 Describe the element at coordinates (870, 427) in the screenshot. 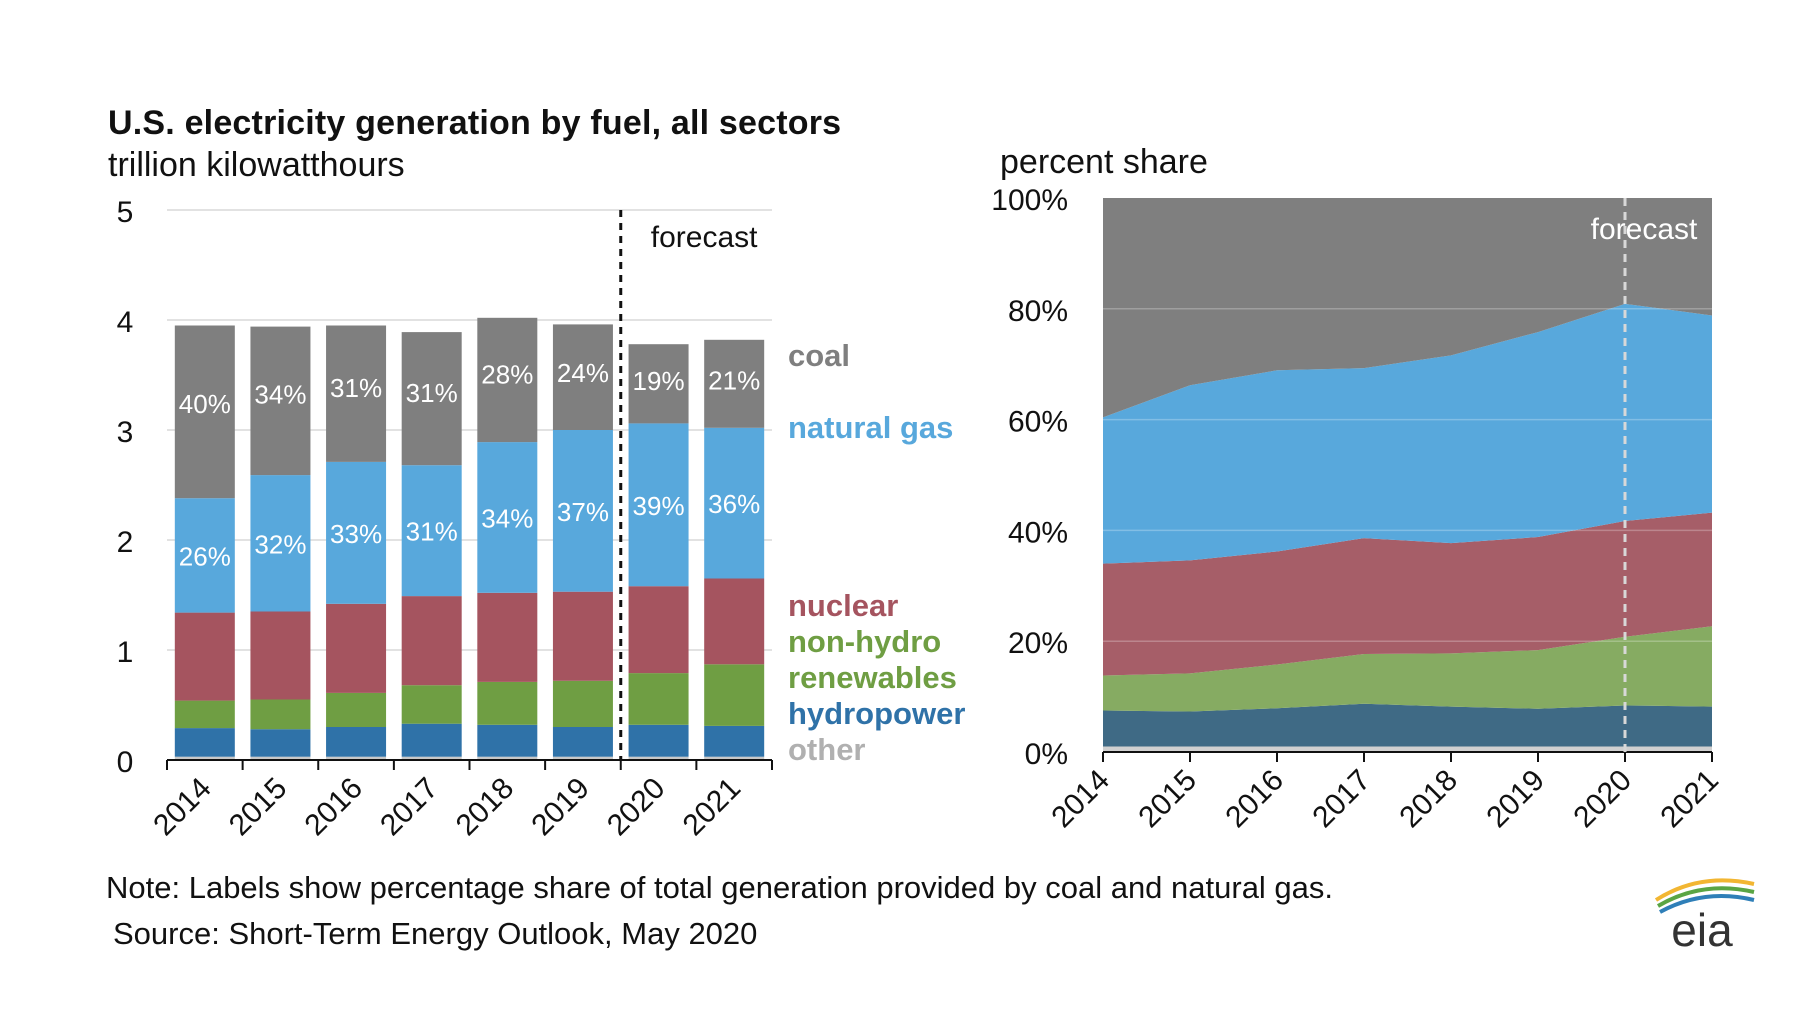

I see `legend-label: natural gas` at that location.